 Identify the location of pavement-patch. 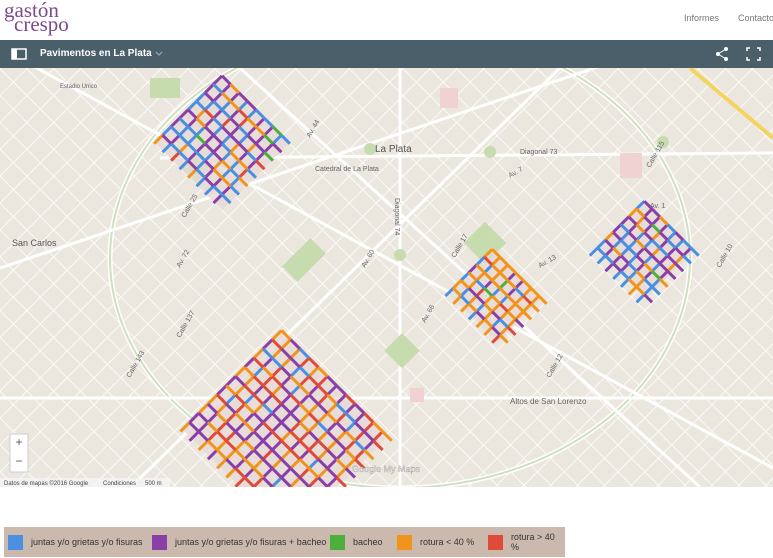
(222, 142).